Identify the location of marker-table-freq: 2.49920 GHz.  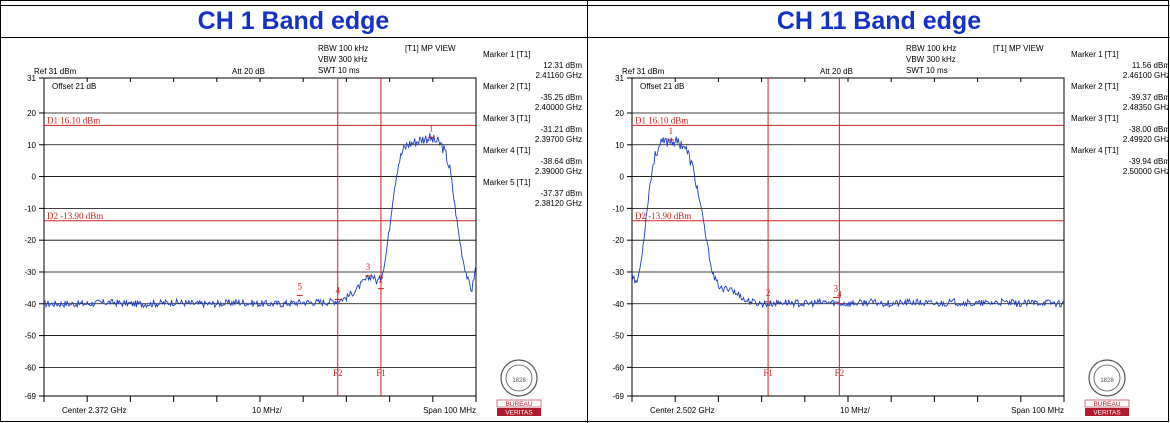
(1146, 139).